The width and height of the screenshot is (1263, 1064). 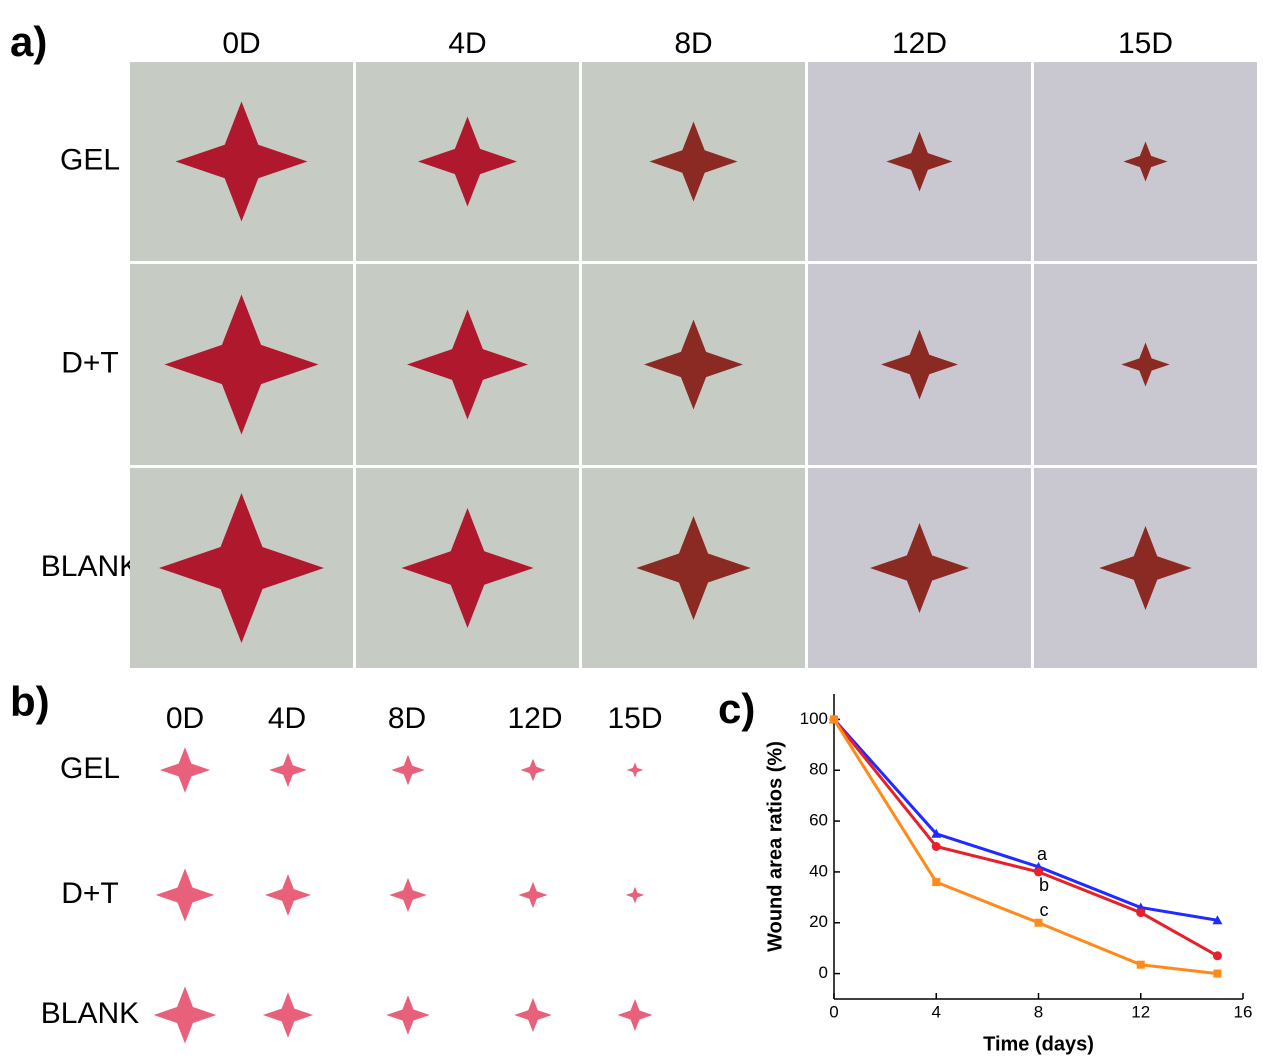 What do you see at coordinates (823, 972) in the screenshot?
I see `y-tick-label: 0` at bounding box center [823, 972].